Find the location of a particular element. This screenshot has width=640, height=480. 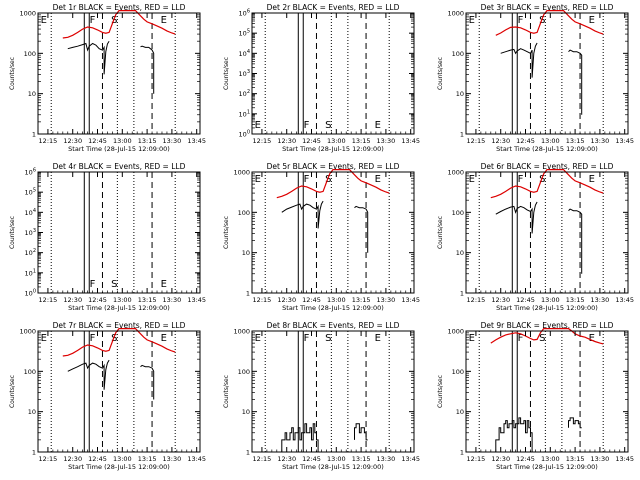

panel-title: Det 2r BLACK = Events, RED = LLD is located at coordinates (333, 7).